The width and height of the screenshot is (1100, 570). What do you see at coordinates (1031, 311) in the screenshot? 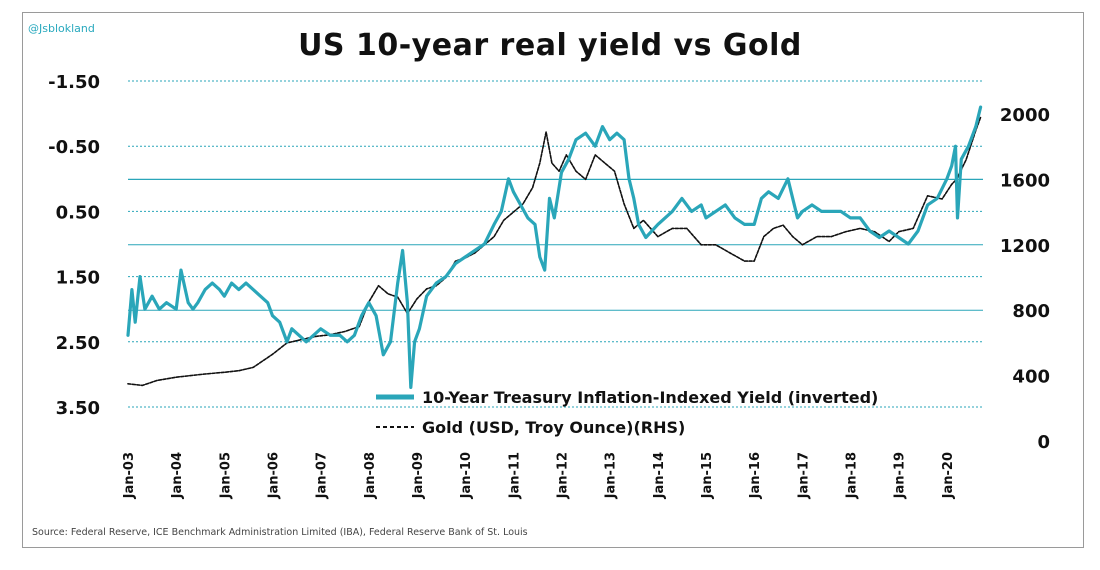
I see `right-tick-label: 800` at bounding box center [1031, 311].